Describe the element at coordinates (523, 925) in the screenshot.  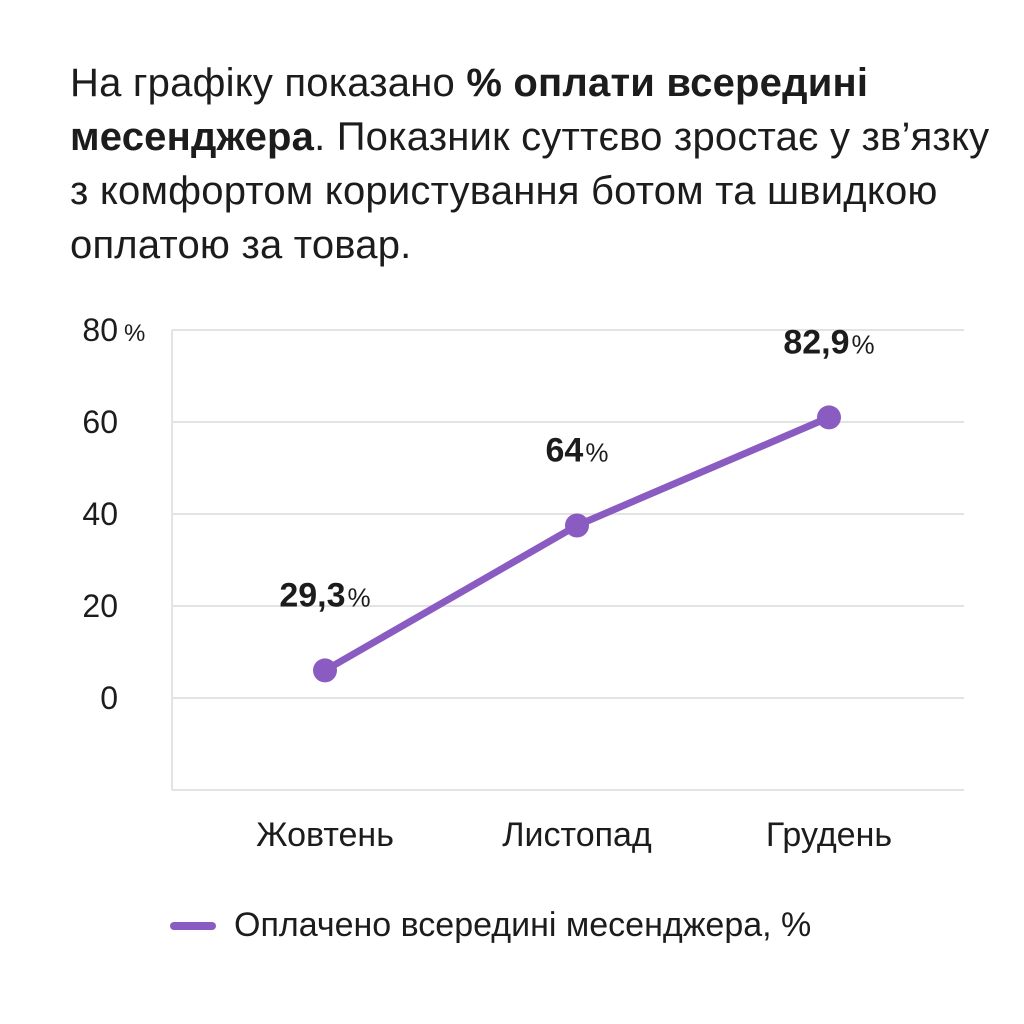
I see `legend-label: Оплачено всередині месенджера, %` at that location.